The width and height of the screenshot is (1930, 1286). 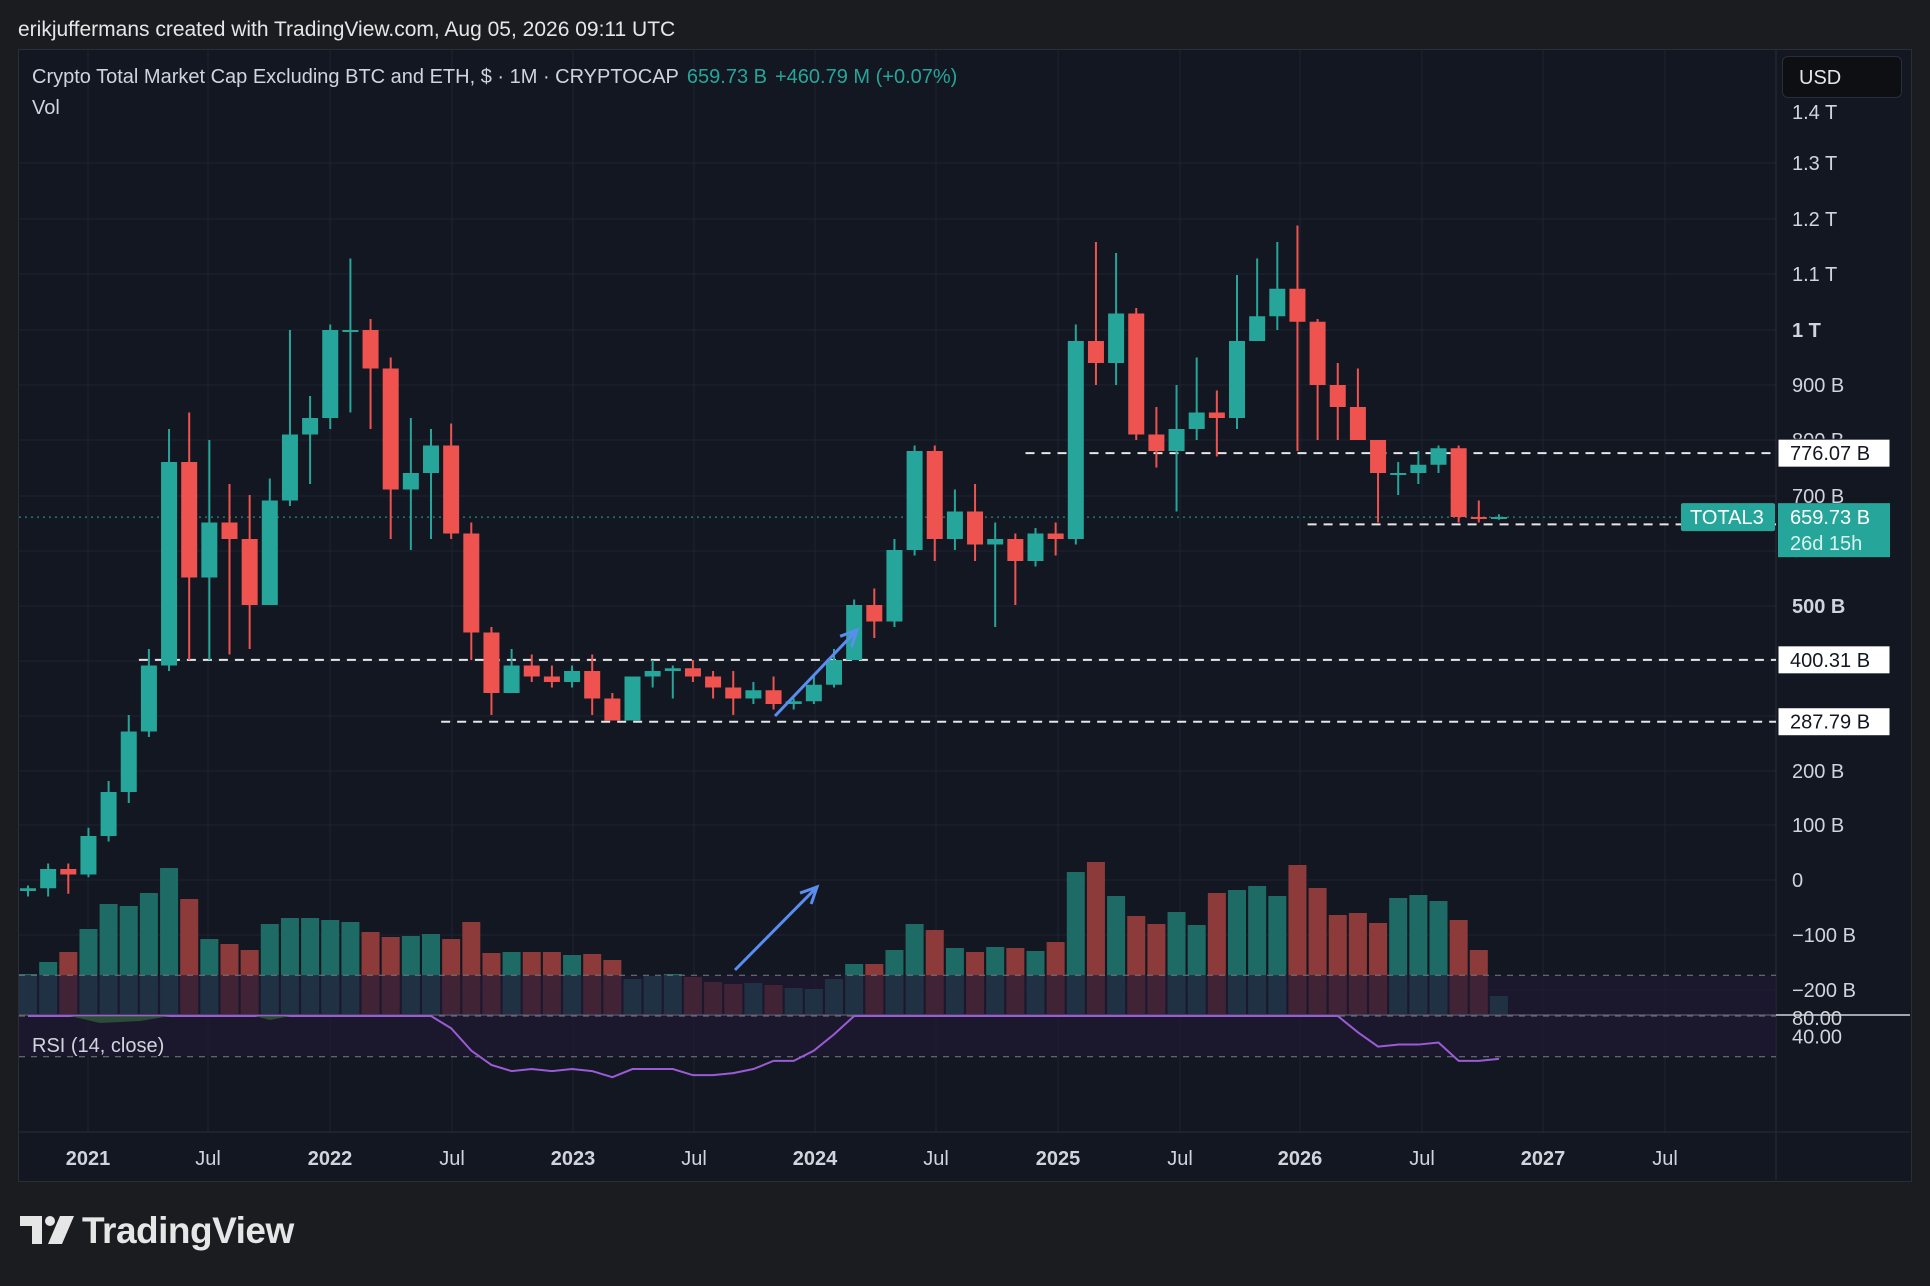 I want to click on price-axis-label: 100 B, so click(x=1818, y=826).